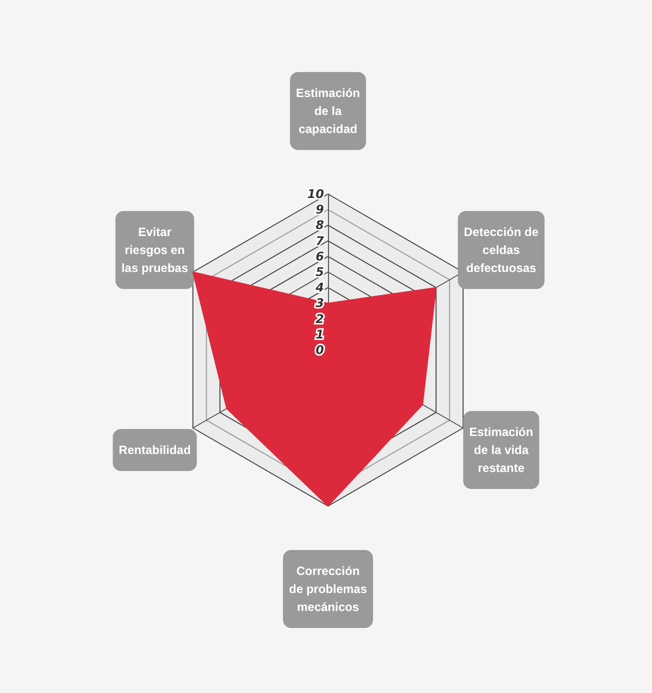 Image resolution: width=652 pixels, height=693 pixels. I want to click on spoke-label: Rentabilidad, so click(154, 450).